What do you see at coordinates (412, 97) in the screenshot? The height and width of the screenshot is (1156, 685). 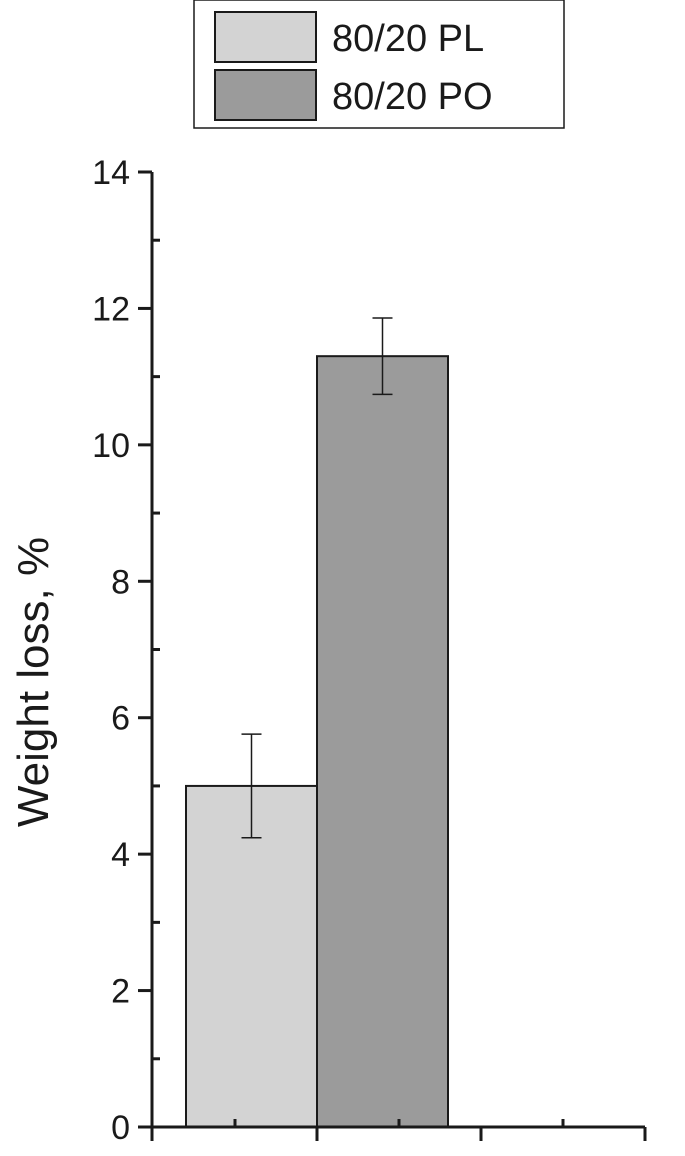 I see `legend-label-po: 80/20 PO` at bounding box center [412, 97].